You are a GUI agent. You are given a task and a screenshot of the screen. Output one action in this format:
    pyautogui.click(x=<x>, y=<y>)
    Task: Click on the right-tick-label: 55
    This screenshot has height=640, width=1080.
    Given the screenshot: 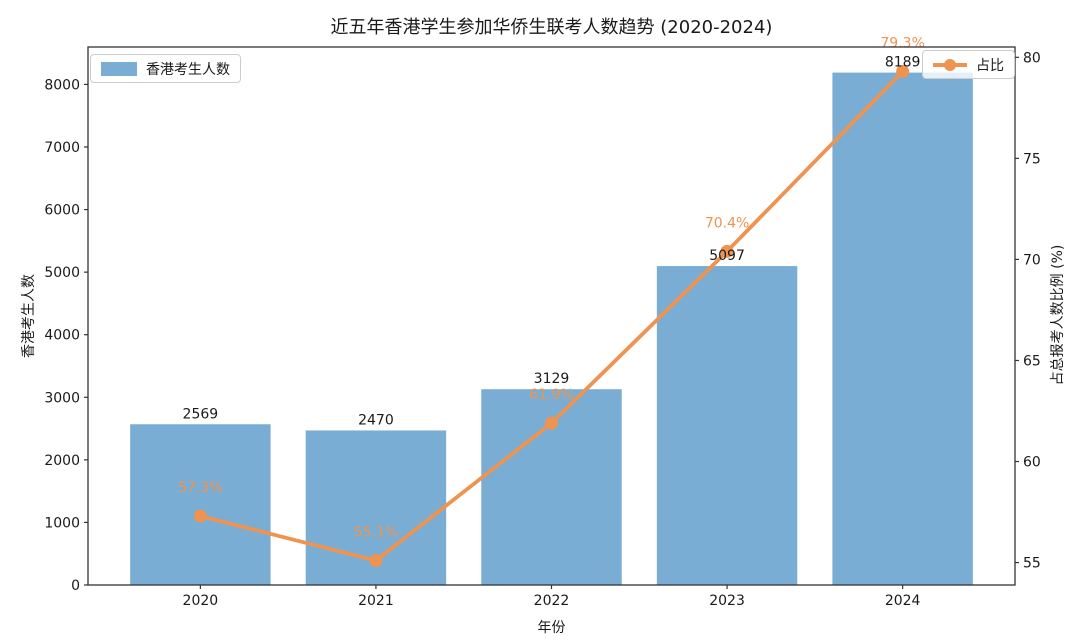 What is the action you would take?
    pyautogui.click(x=1032, y=564)
    